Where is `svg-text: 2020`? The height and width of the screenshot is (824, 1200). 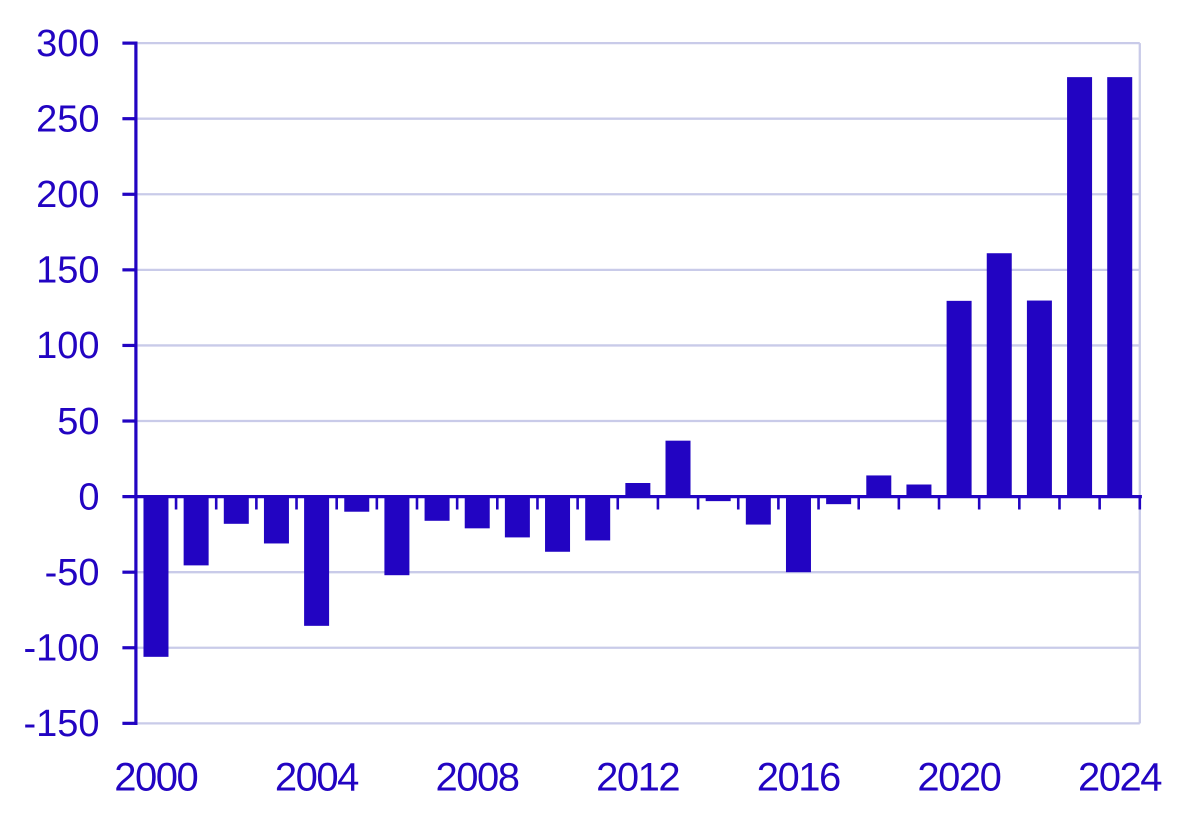 svg-text: 2020 is located at coordinates (958, 778).